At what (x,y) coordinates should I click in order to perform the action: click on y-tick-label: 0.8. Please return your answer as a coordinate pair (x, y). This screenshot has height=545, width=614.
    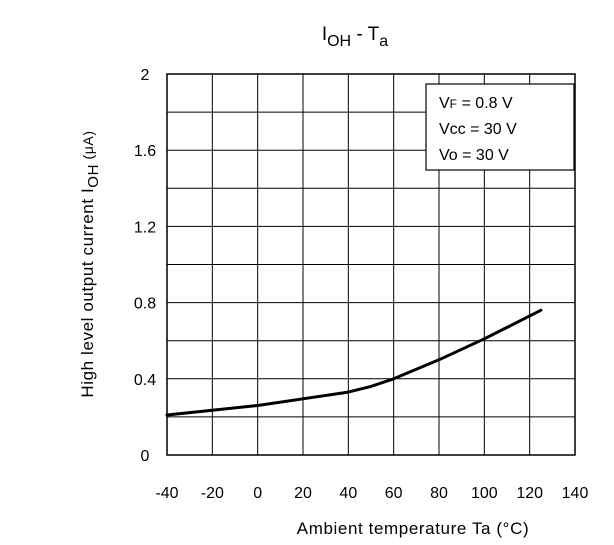
    Looking at the image, I should click on (145, 304).